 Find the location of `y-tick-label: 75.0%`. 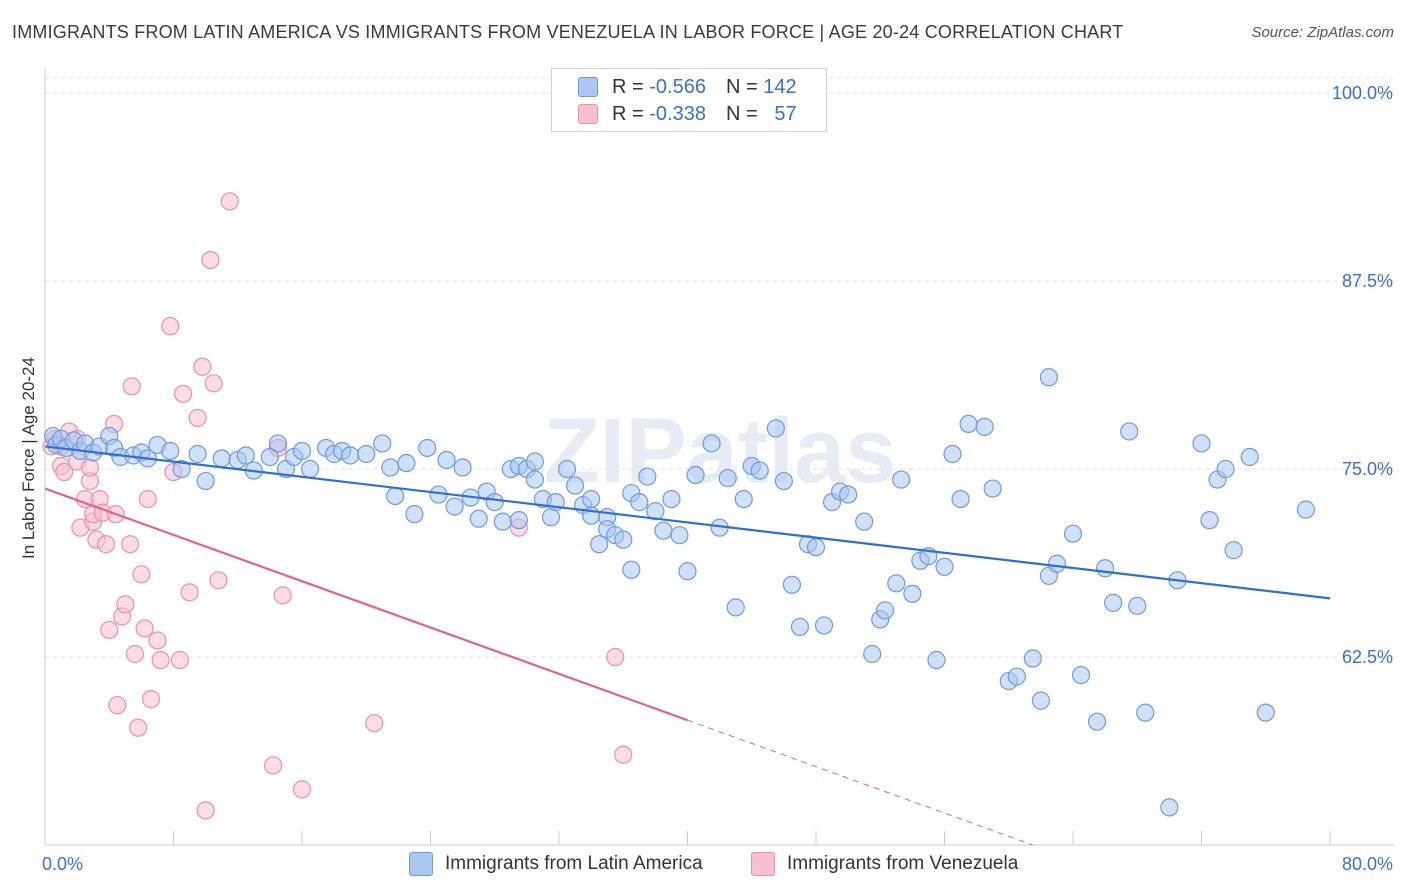

y-tick-label: 75.0% is located at coordinates (1367, 469).